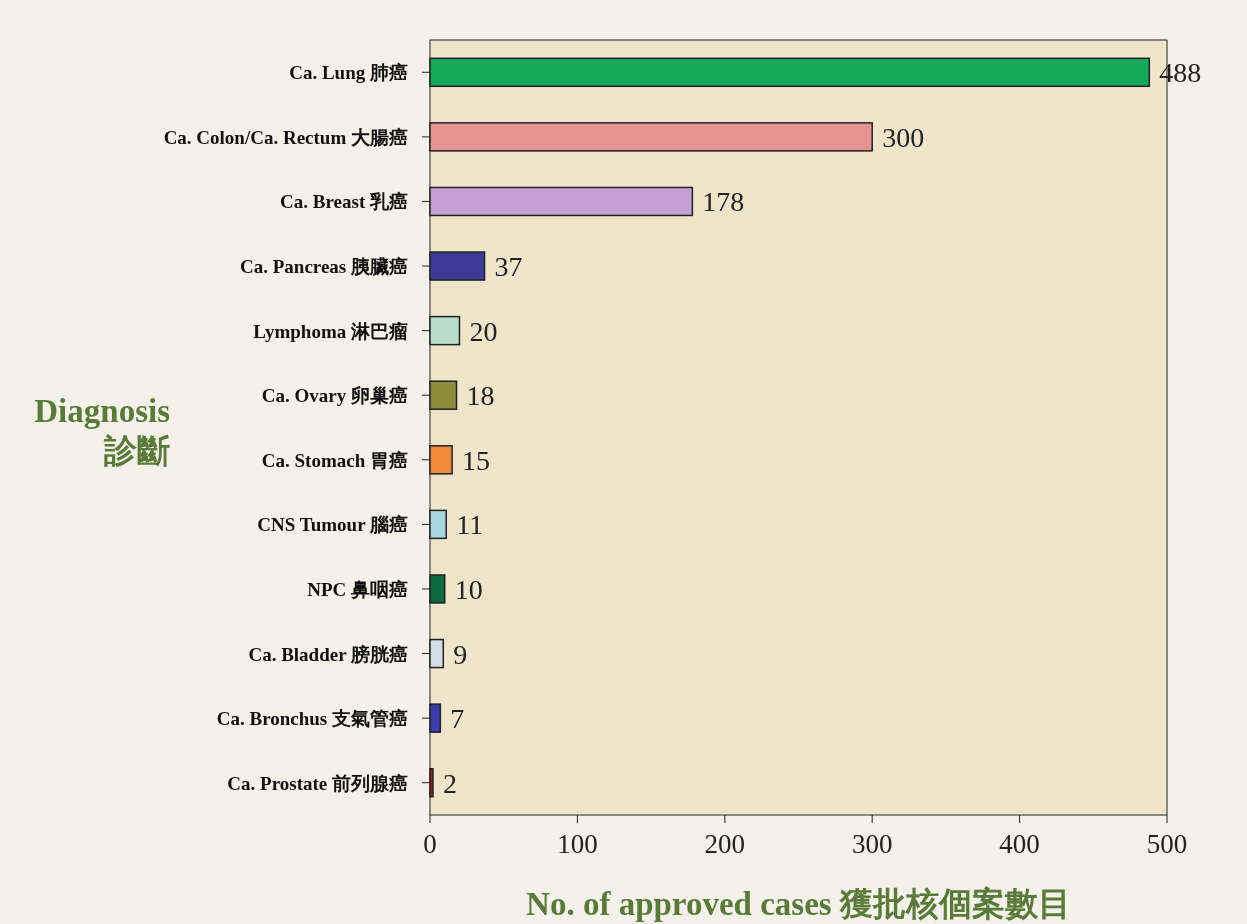  I want to click on data-label: 178, so click(723, 202).